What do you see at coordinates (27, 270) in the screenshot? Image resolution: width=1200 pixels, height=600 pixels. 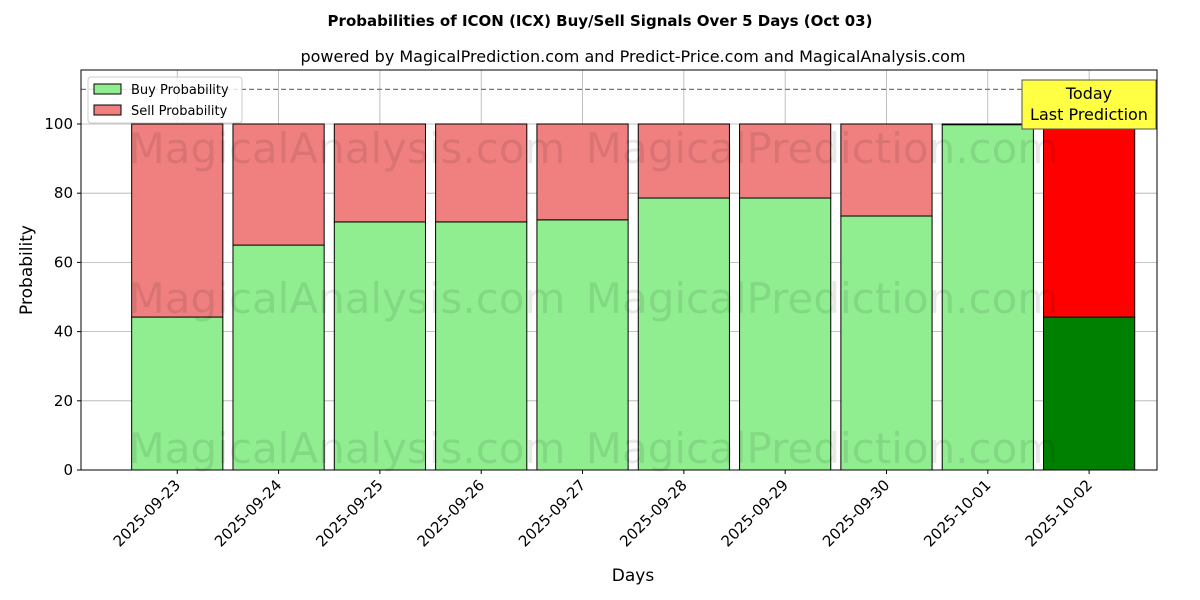 I see `y-axis-label: Probability` at bounding box center [27, 270].